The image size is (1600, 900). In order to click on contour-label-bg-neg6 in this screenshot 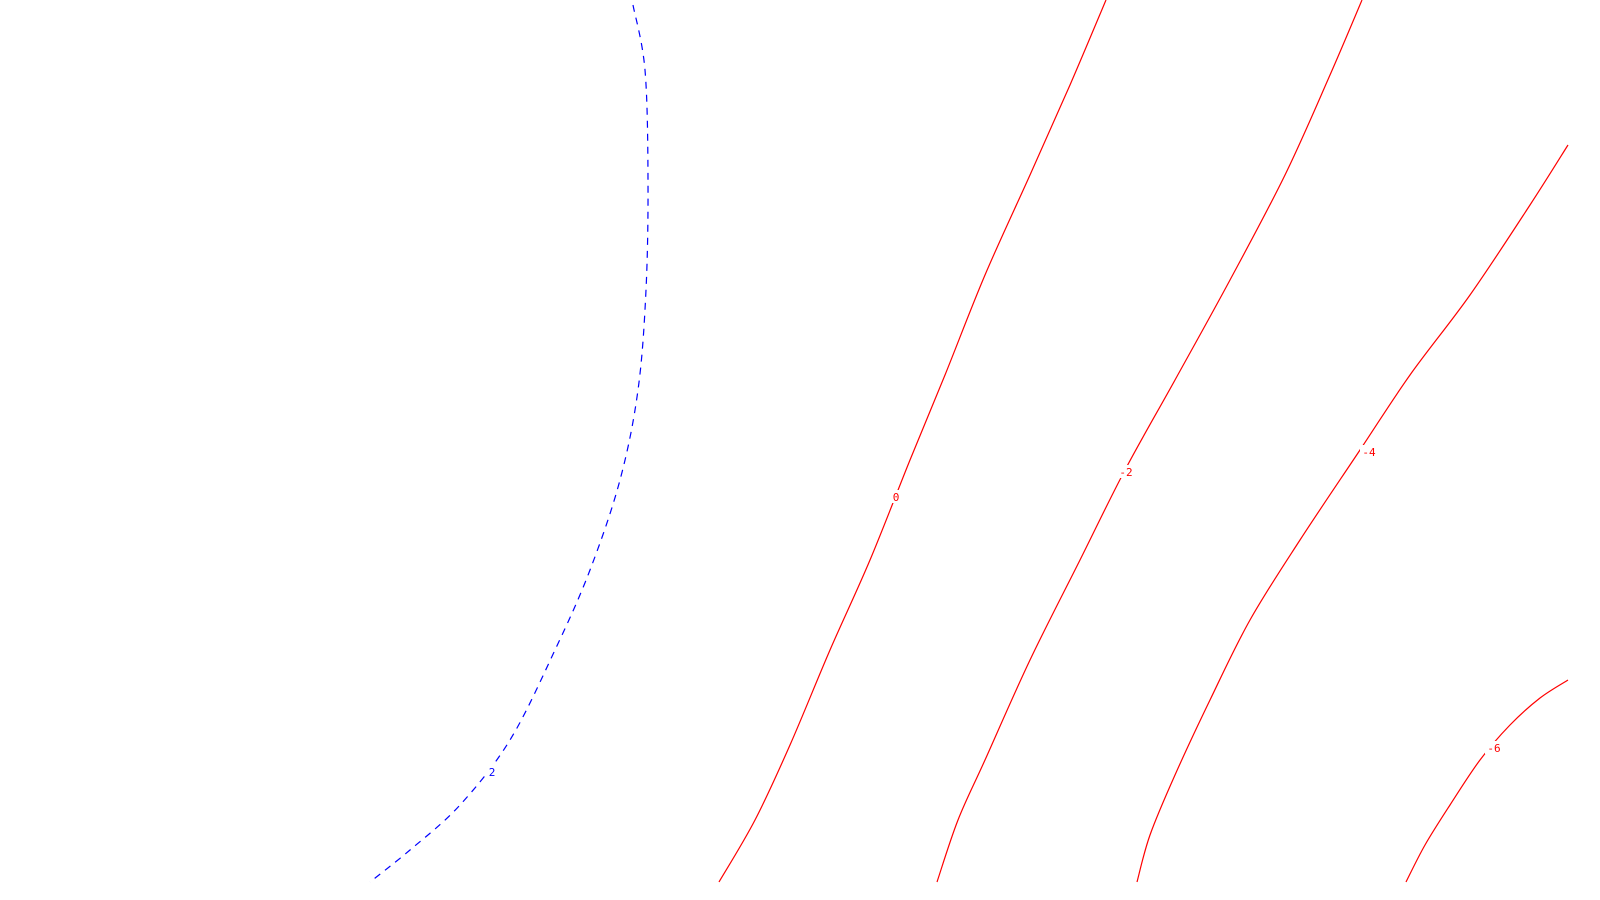, I will do `click(1494, 747)`.